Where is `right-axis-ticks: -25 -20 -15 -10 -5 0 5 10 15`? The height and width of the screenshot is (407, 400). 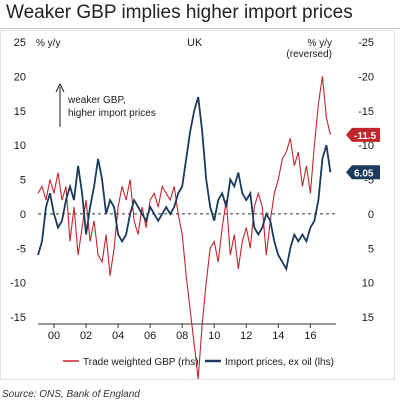 right-axis-ticks: -25 -20 -15 -10 -5 0 5 10 15 is located at coordinates (366, 180).